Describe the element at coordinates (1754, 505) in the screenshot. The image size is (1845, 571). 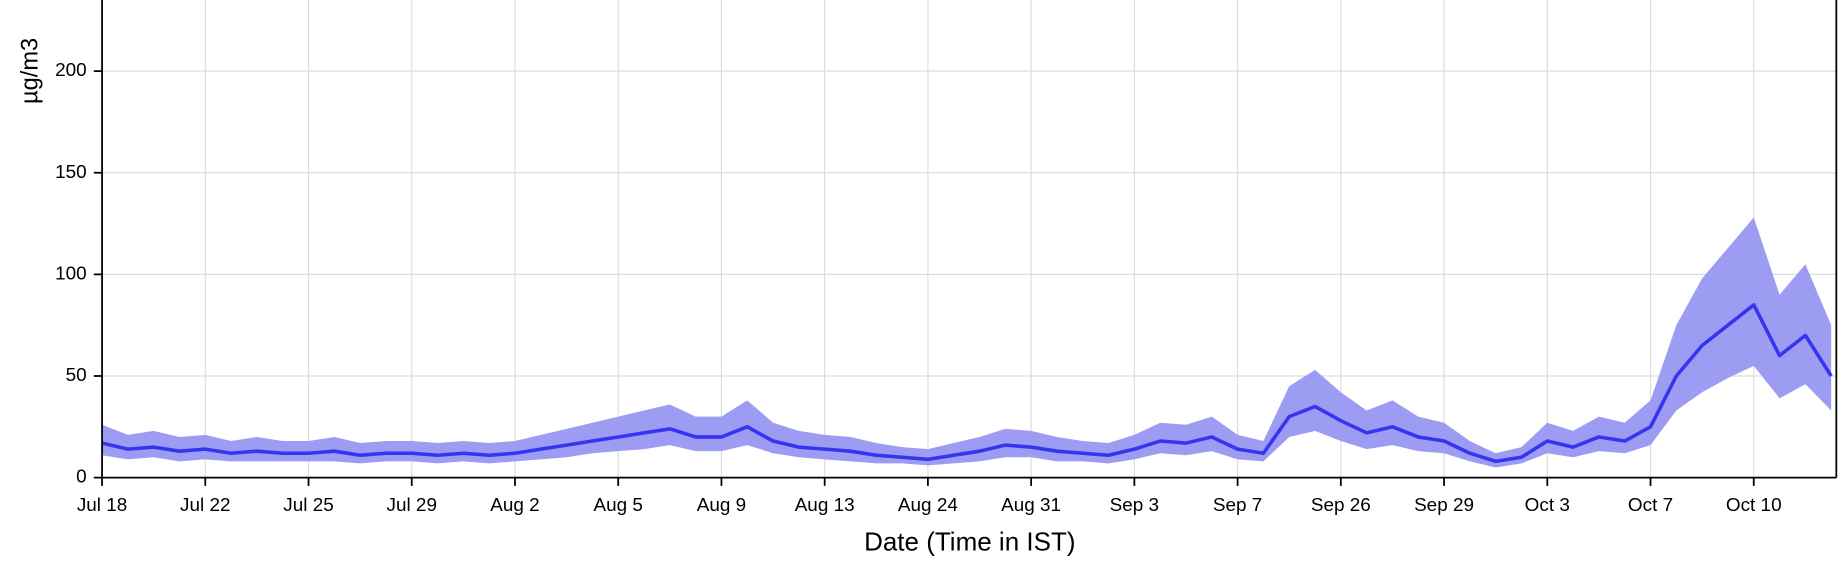
I see `x-tick-label: Oct 10` at that location.